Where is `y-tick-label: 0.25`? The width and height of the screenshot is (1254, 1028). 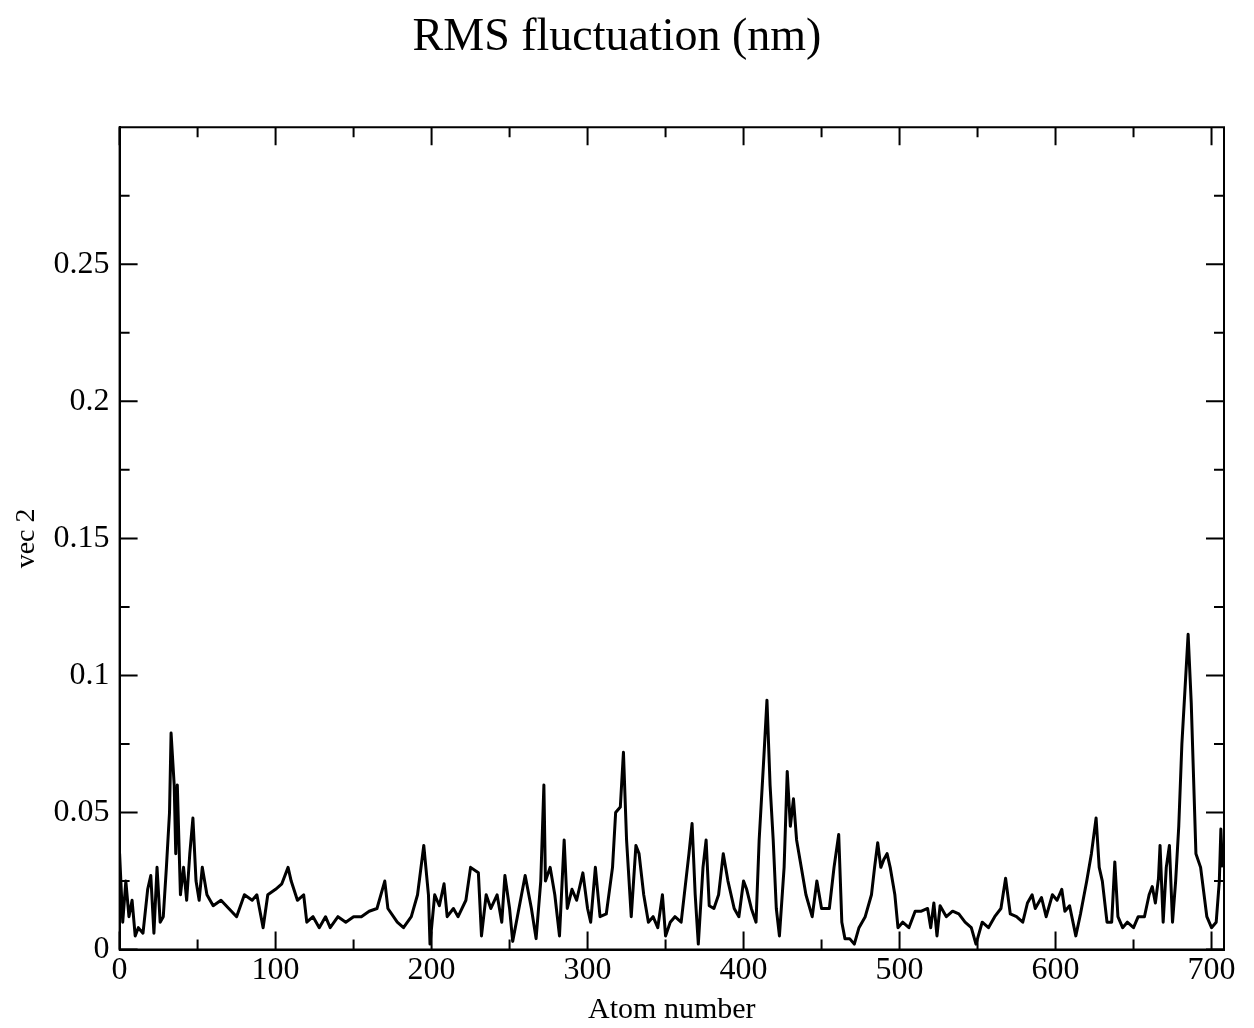
y-tick-label: 0.25 is located at coordinates (81, 261).